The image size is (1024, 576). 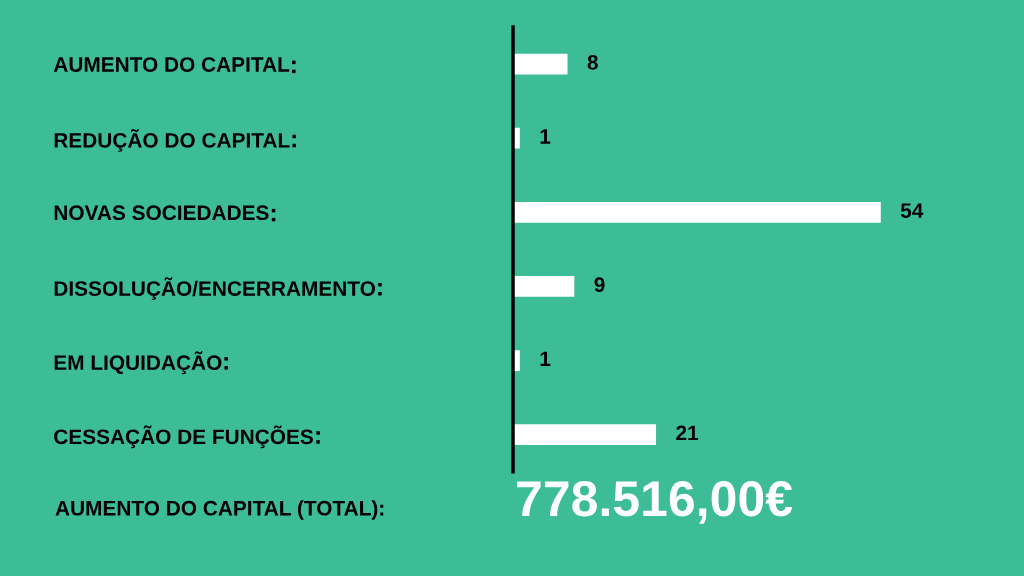 What do you see at coordinates (912, 210) in the screenshot?
I see `data-label: 54` at bounding box center [912, 210].